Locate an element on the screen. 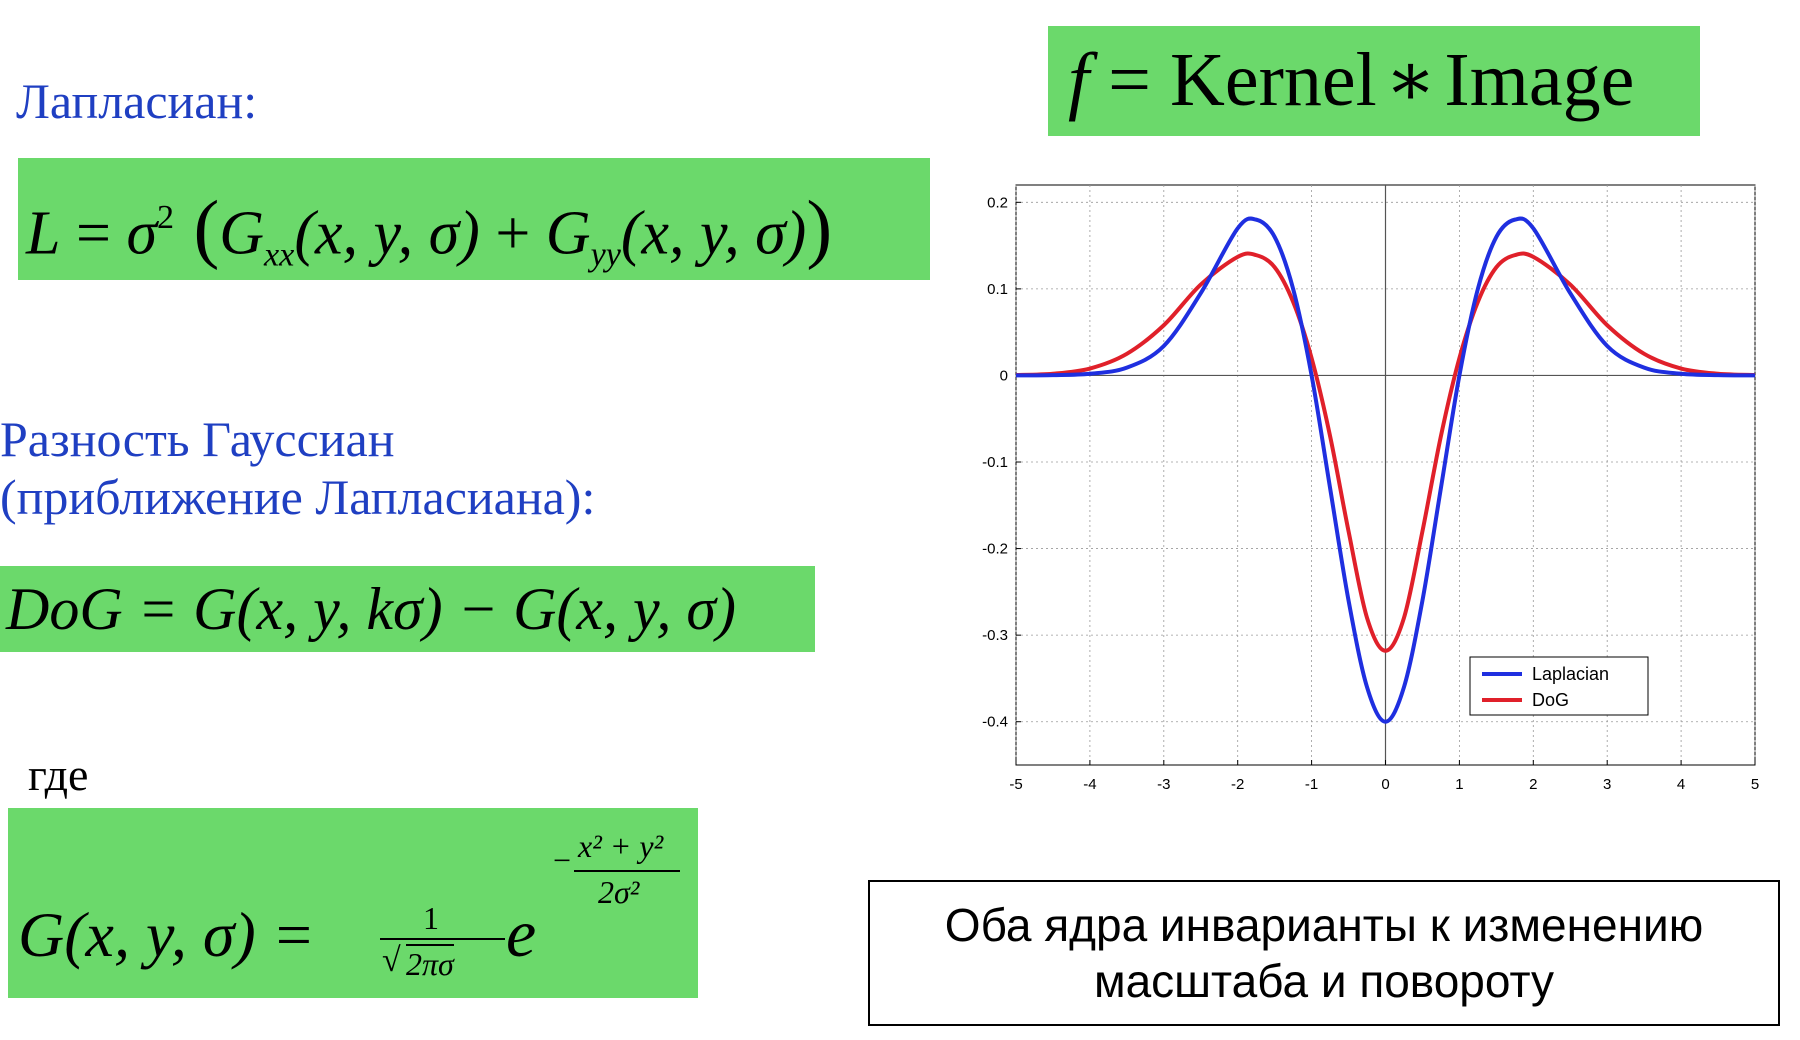 Image resolution: width=1800 pixels, height=1040 pixels. gaussian-formula-box is located at coordinates (353, 903).